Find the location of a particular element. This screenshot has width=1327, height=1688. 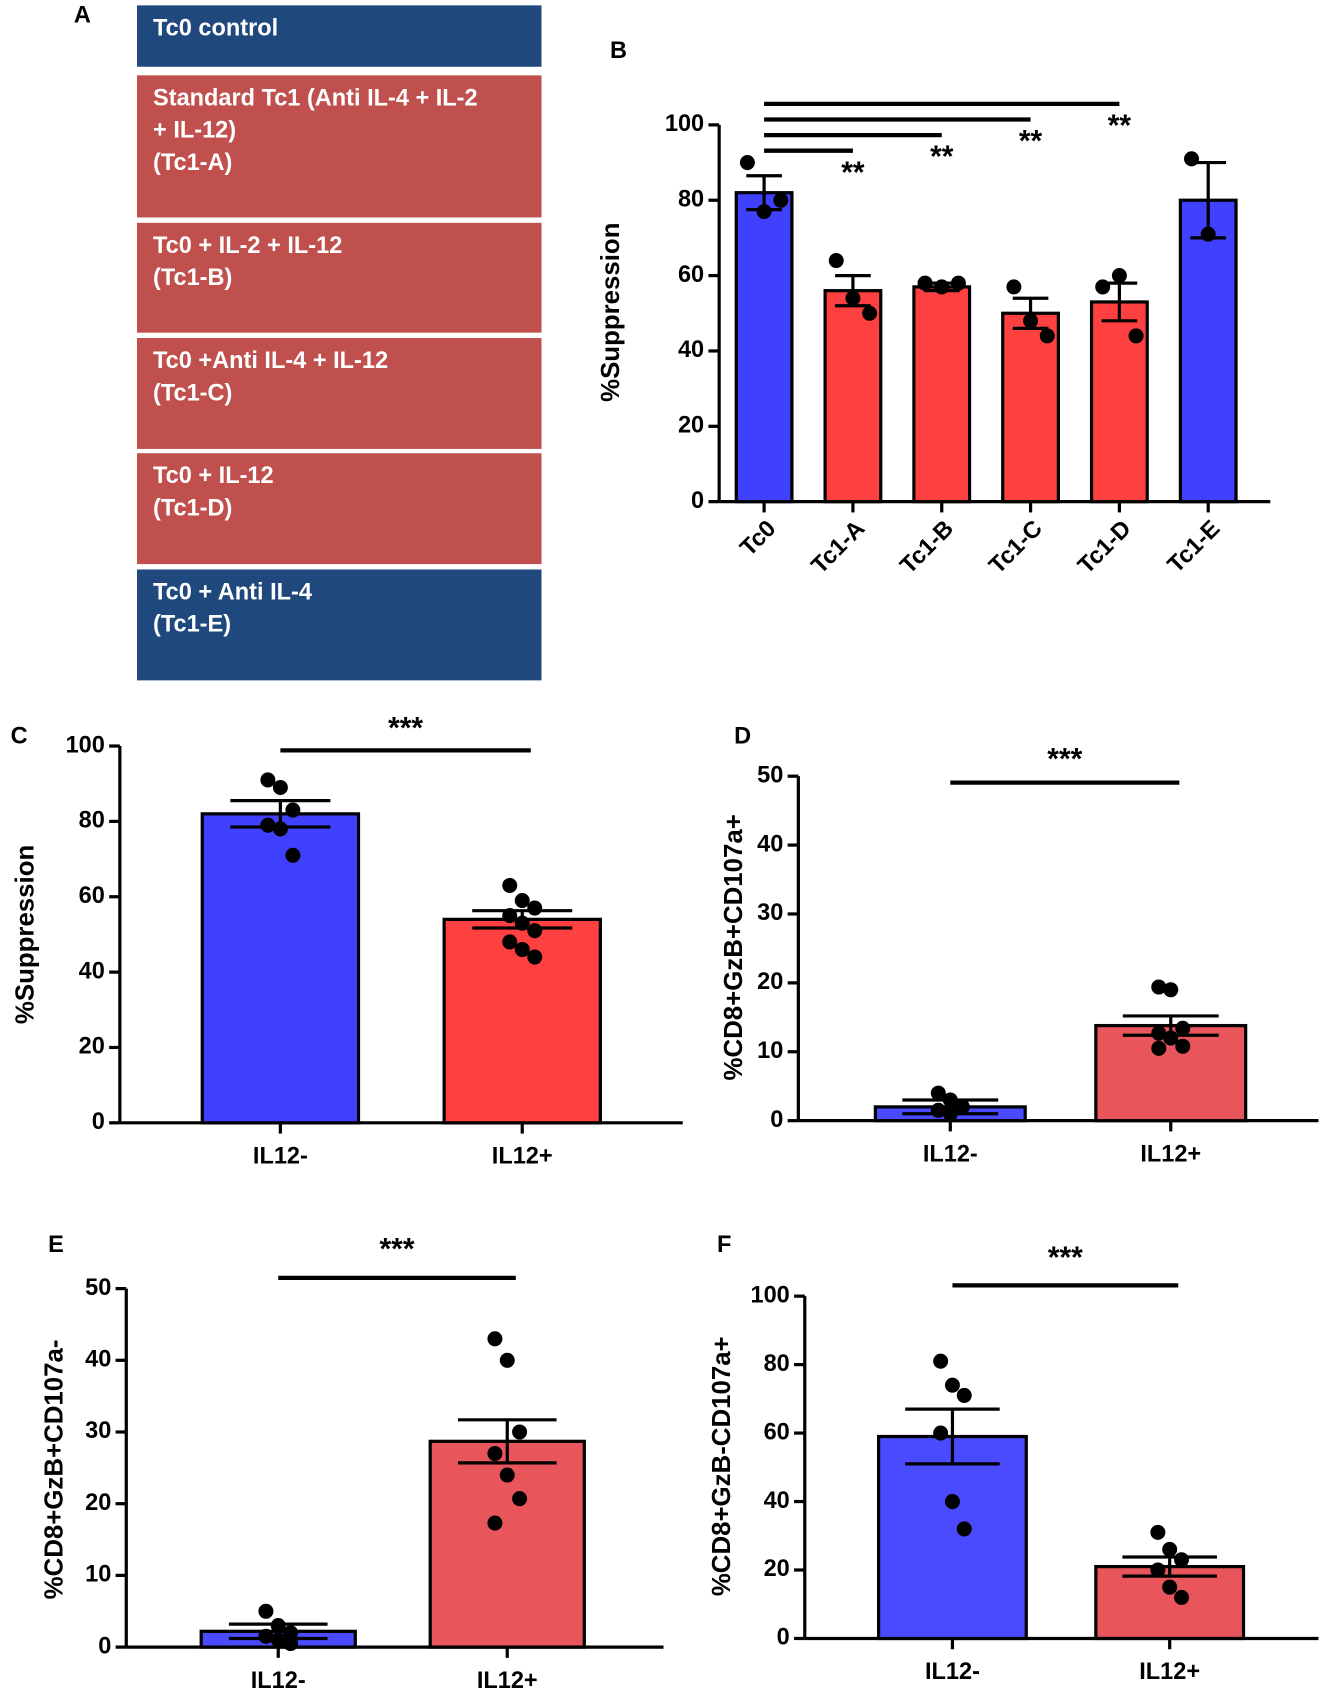

condition-text: Tc0 + Anti IL-4 is located at coordinates (232, 592).